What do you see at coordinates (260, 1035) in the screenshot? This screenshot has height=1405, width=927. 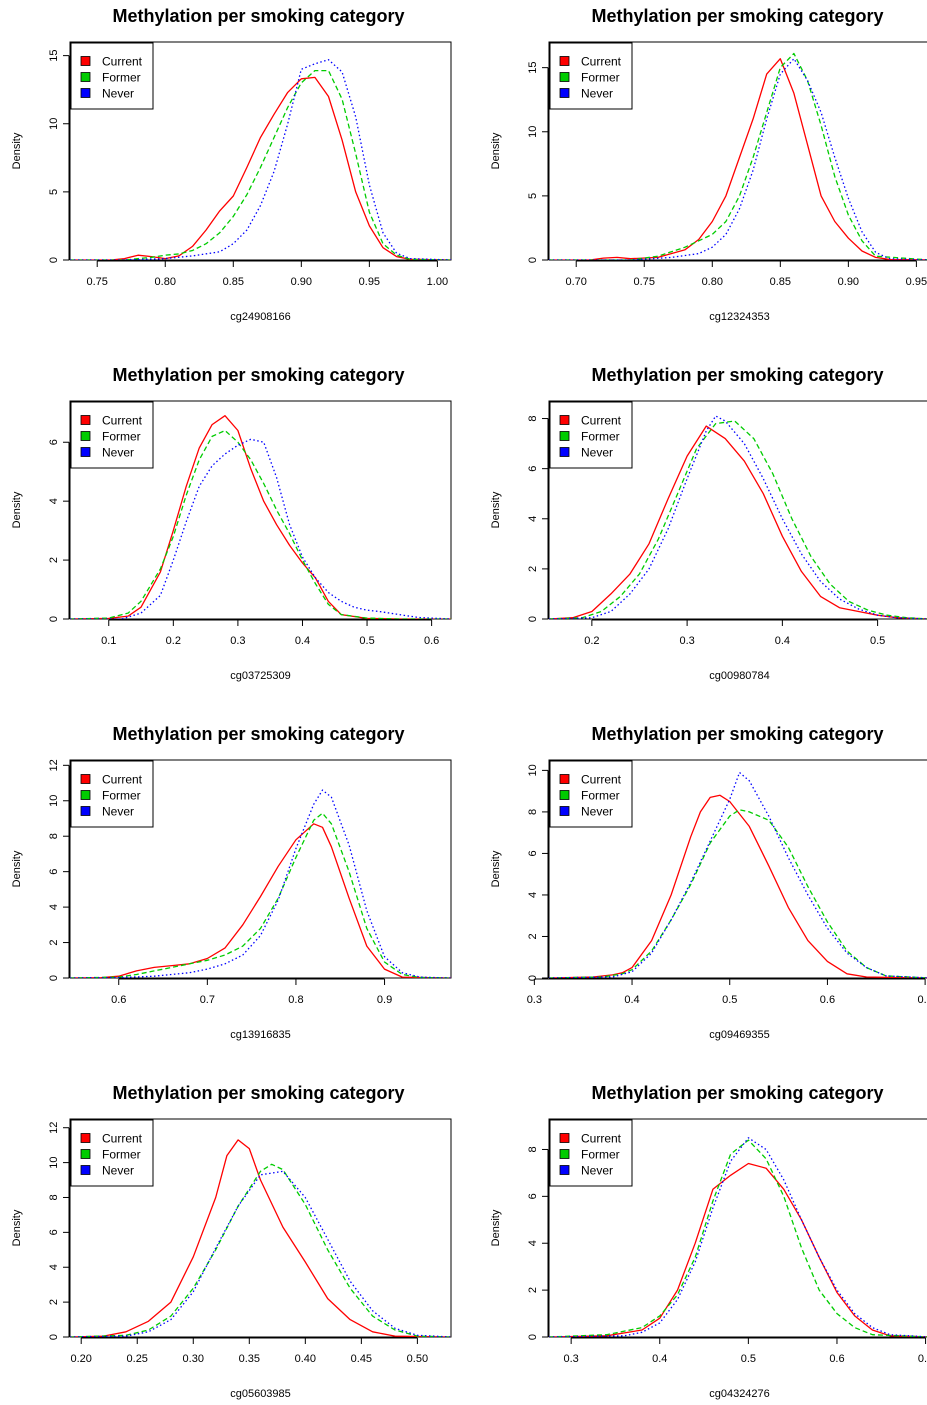 I see `x-axis-label: cg13916835` at bounding box center [260, 1035].